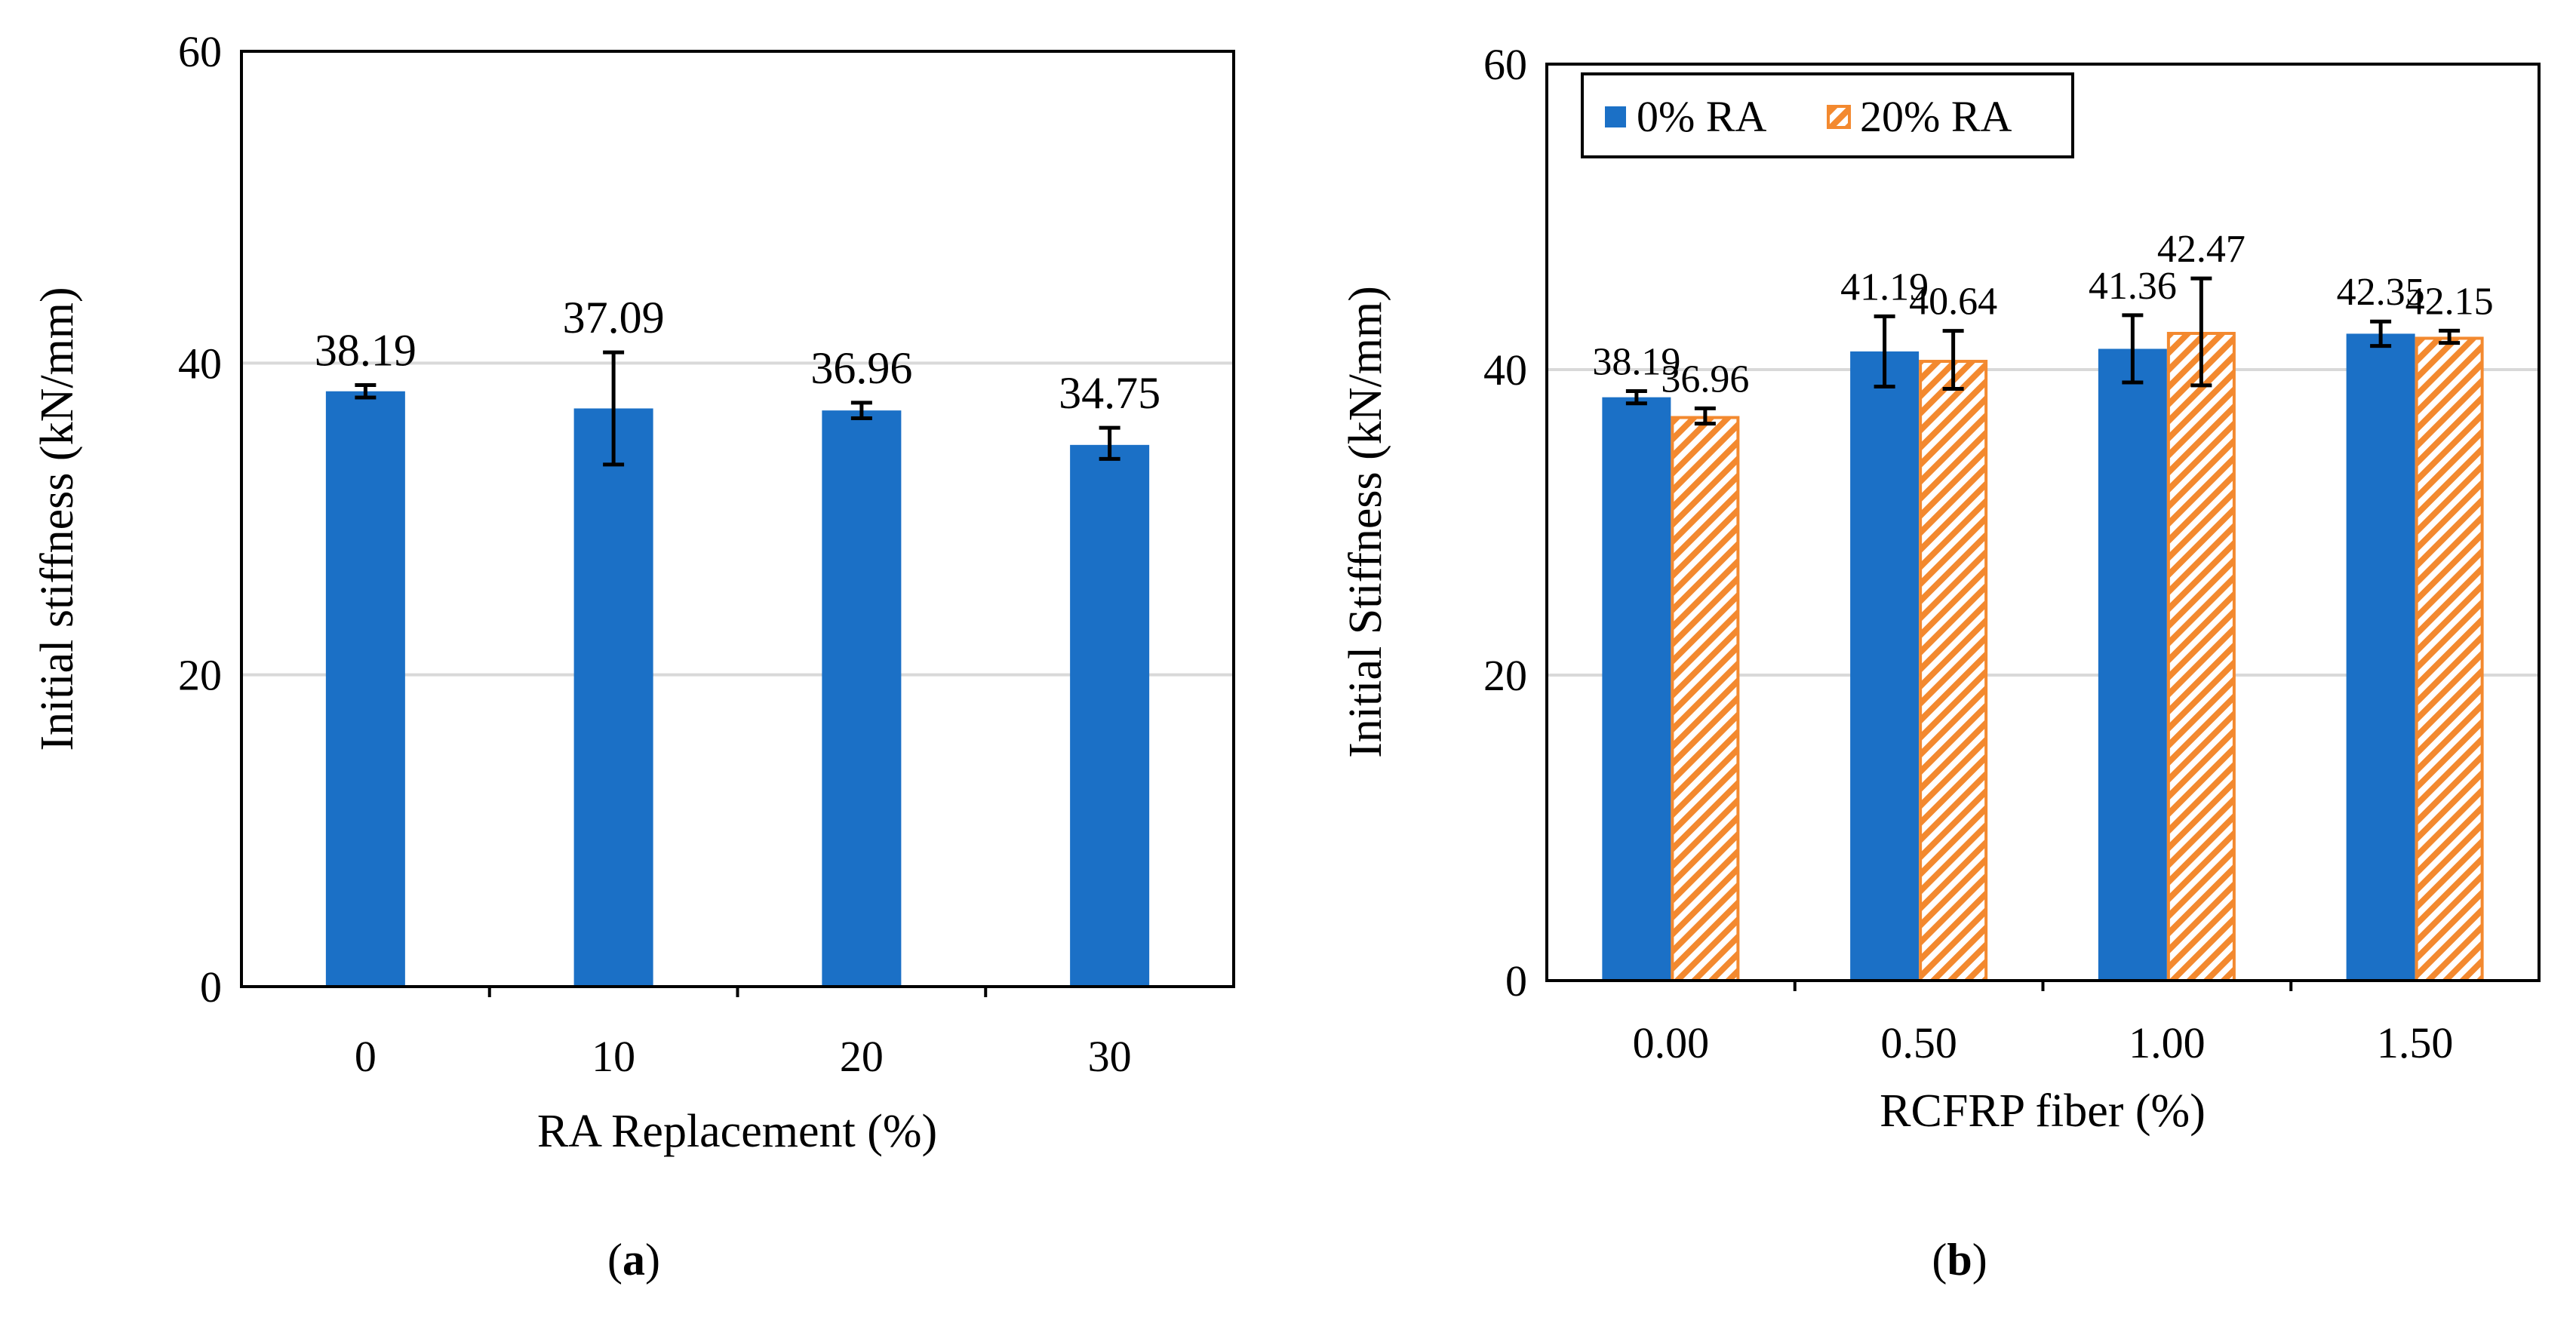 This screenshot has width=2576, height=1317. I want to click on chart-a-data-labels: 38.19 37.09 36.96 34.75, so click(737, 355).